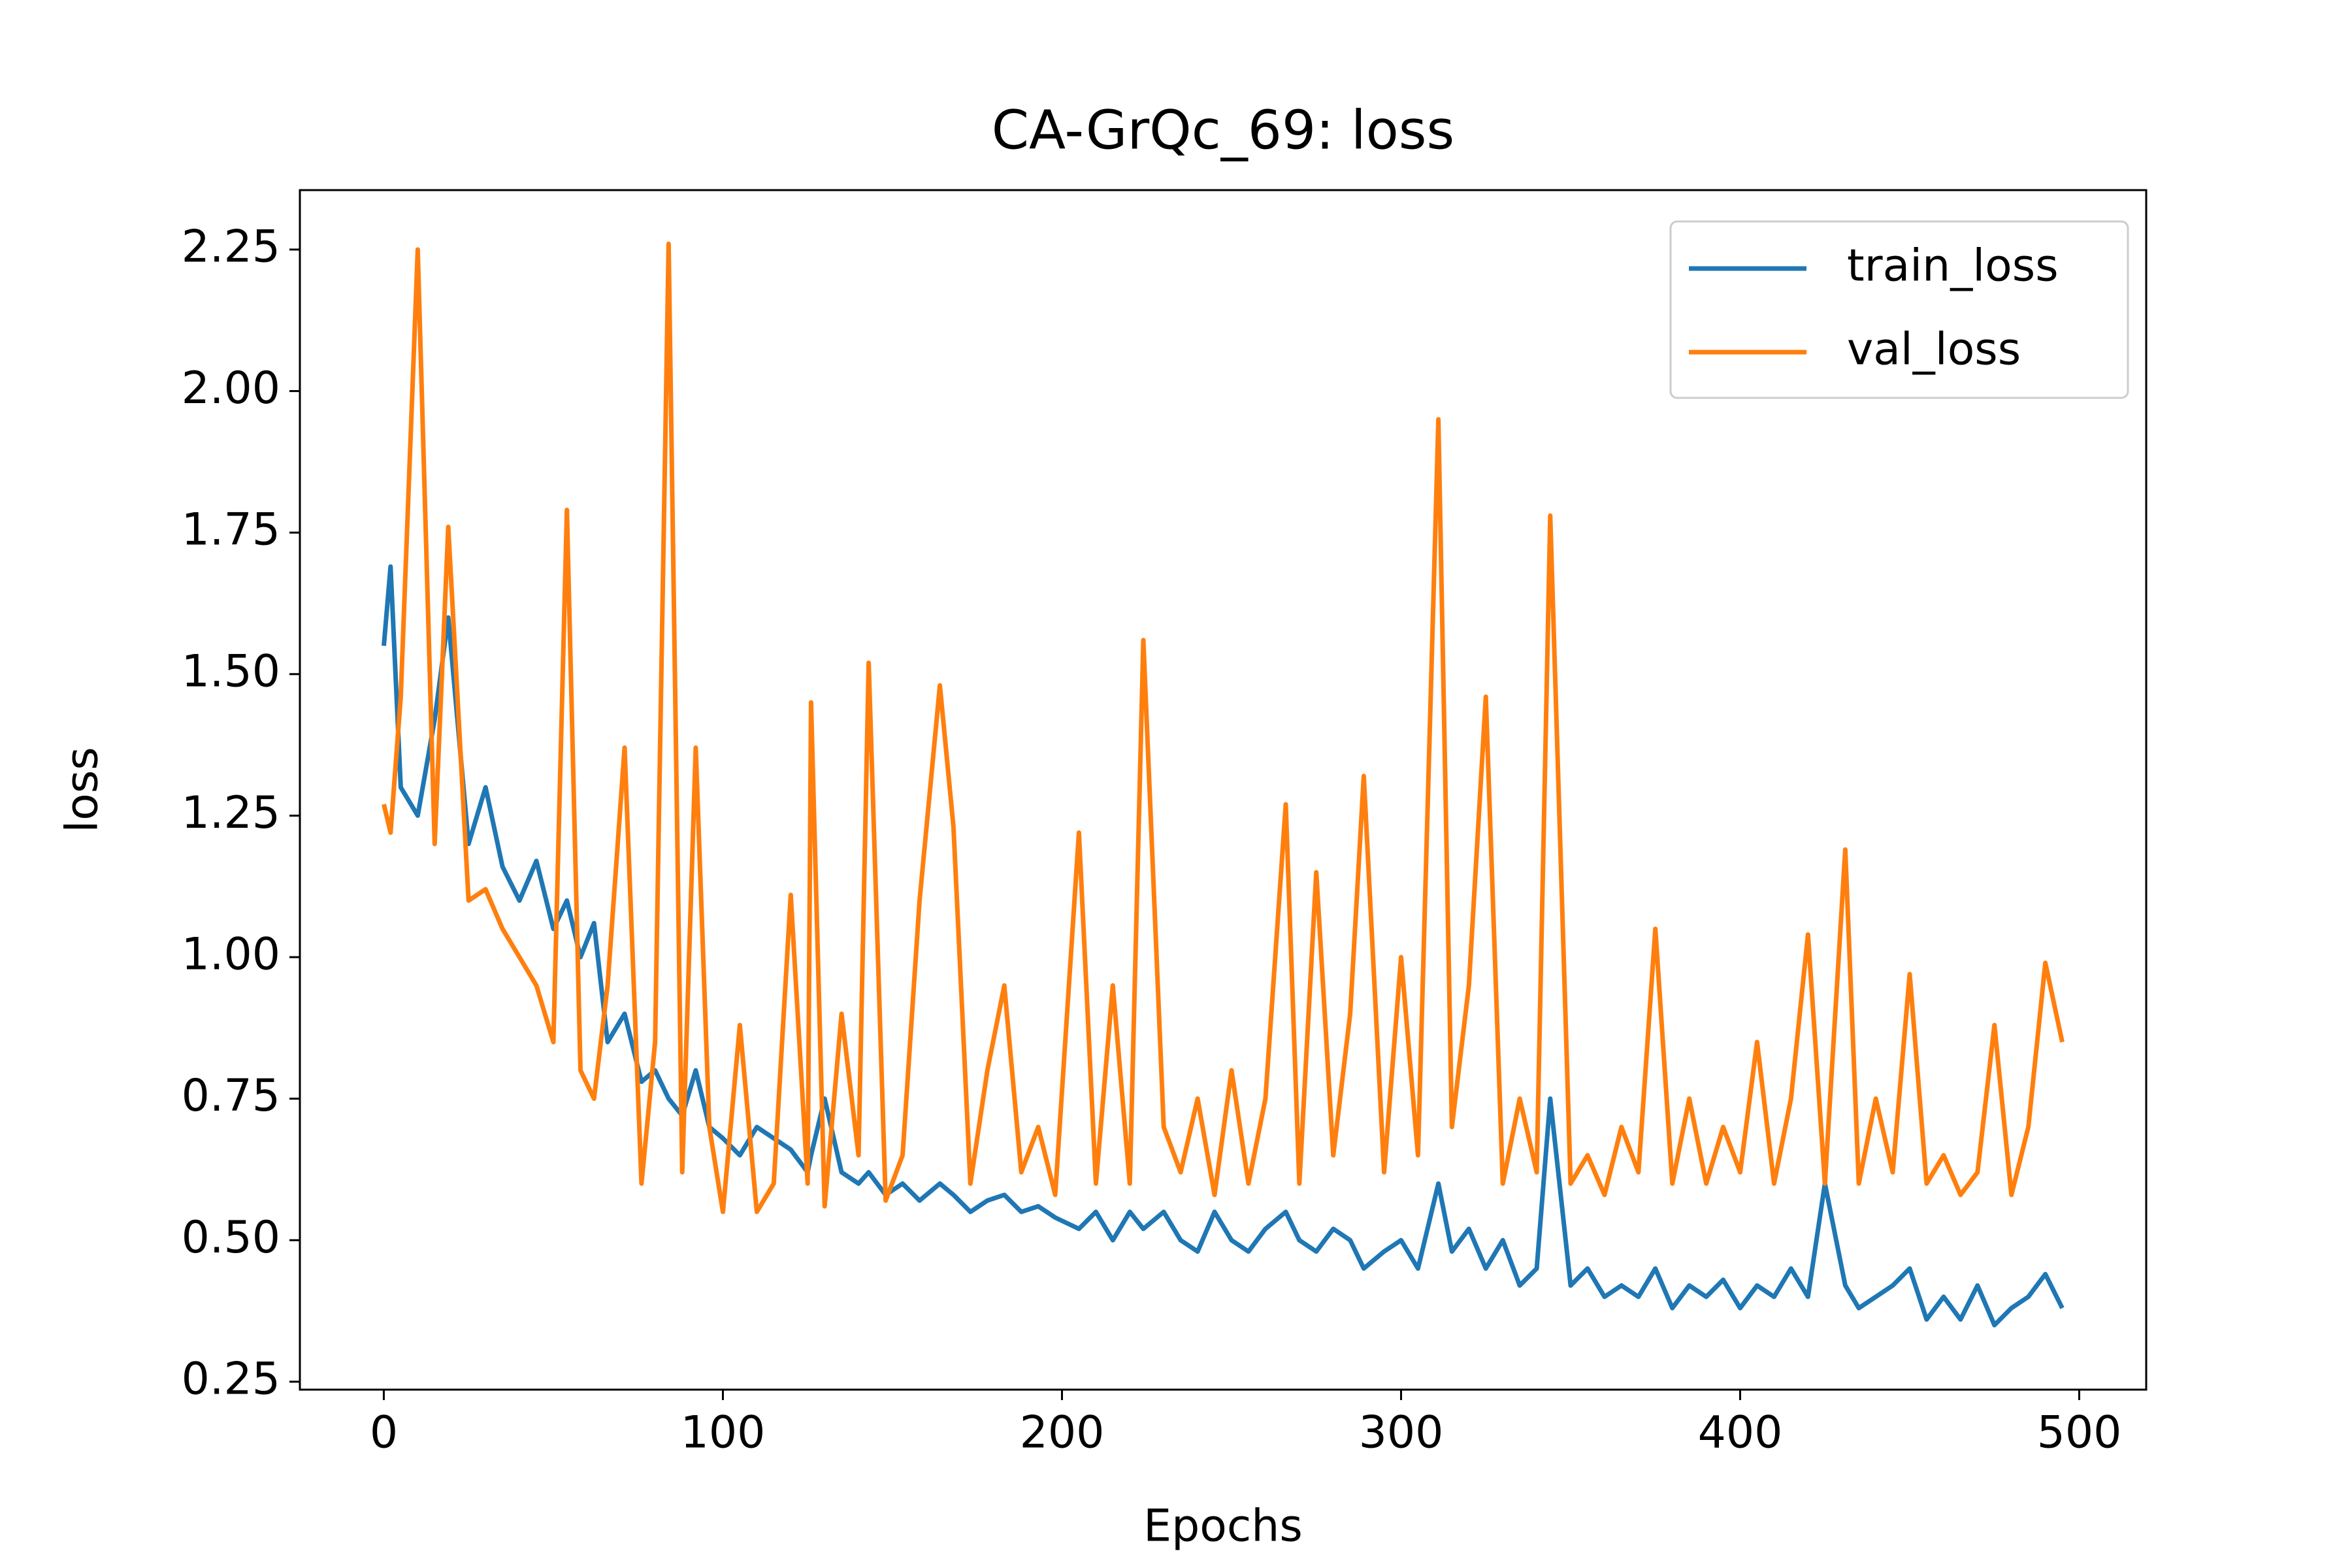  What do you see at coordinates (231, 388) in the screenshot?
I see `y-tick-label: 2.00` at bounding box center [231, 388].